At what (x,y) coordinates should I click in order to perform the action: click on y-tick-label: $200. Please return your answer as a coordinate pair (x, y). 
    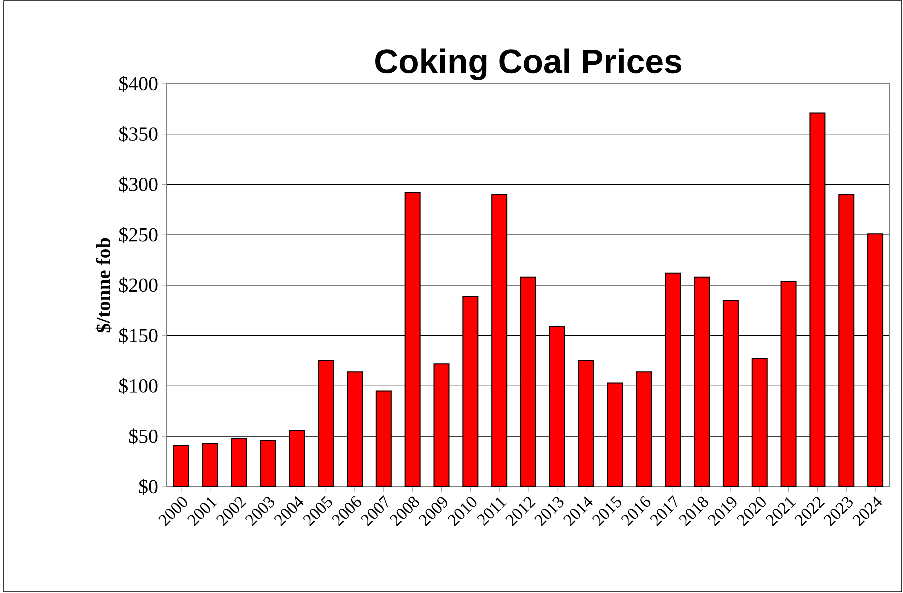
    Looking at the image, I should click on (139, 286).